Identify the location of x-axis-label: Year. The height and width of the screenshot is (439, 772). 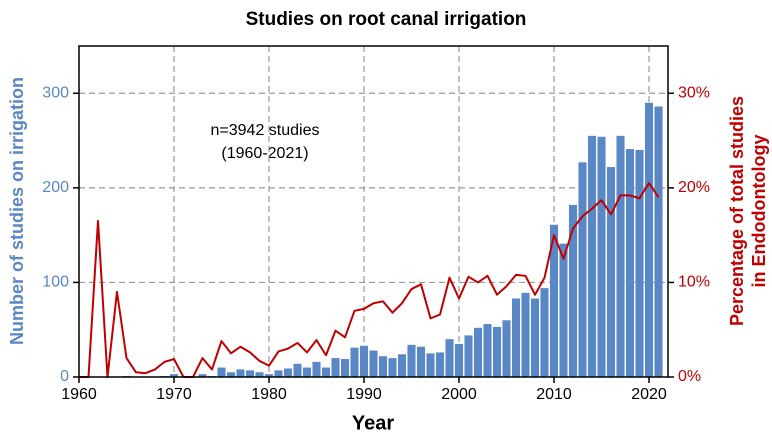
(373, 423).